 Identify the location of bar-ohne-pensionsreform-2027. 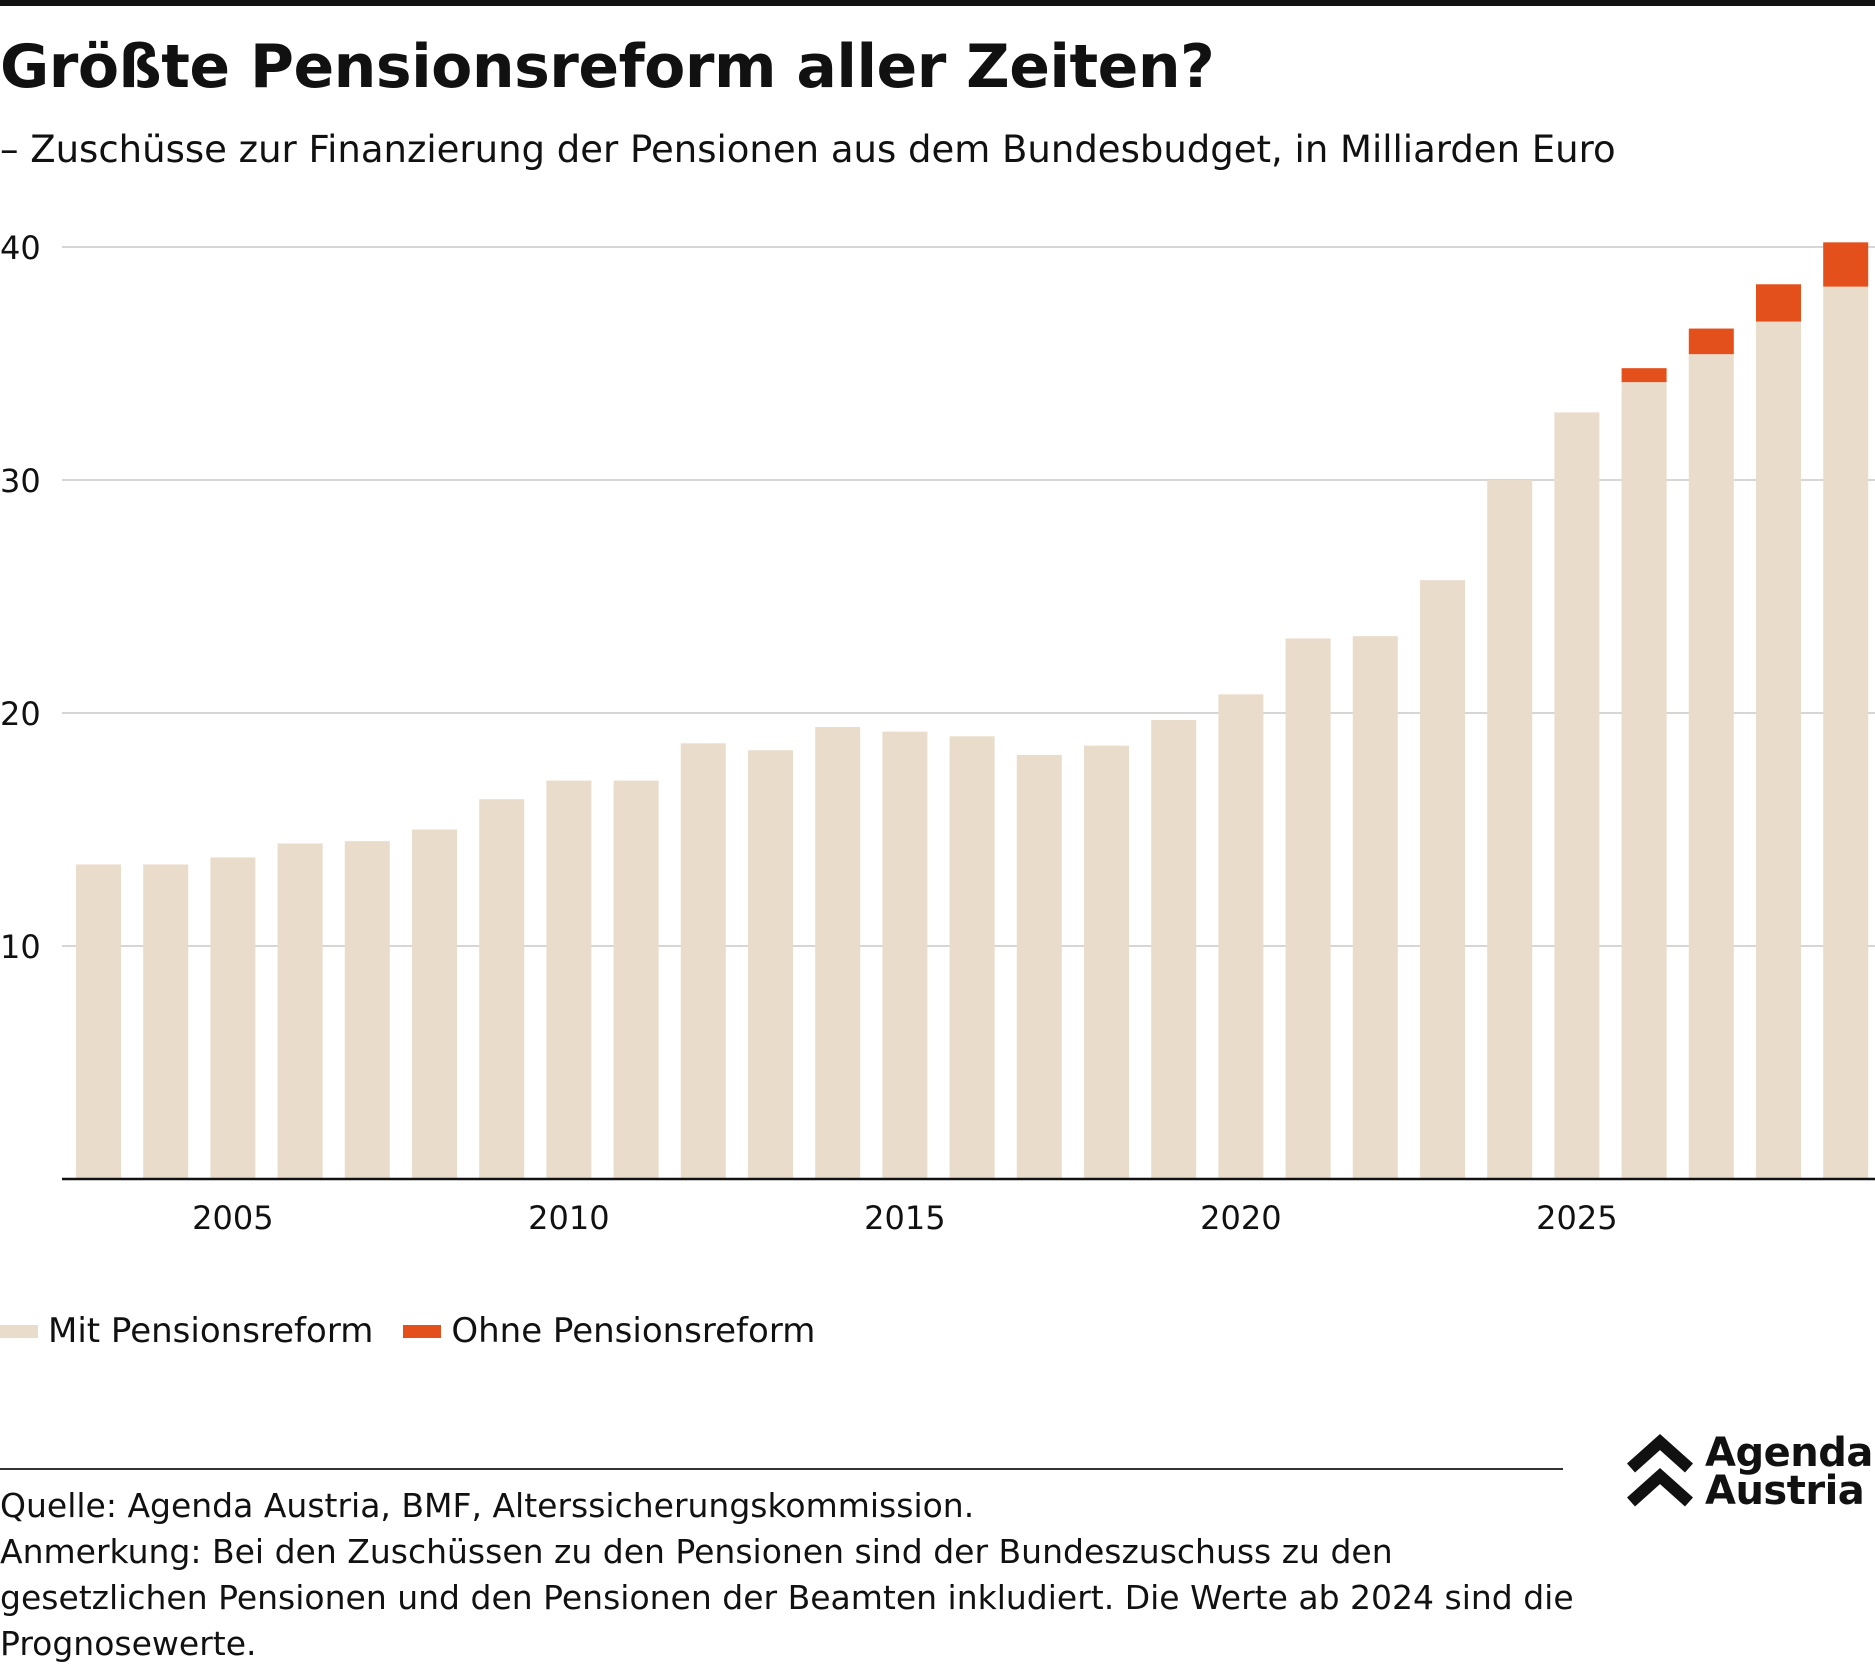
(1711, 341).